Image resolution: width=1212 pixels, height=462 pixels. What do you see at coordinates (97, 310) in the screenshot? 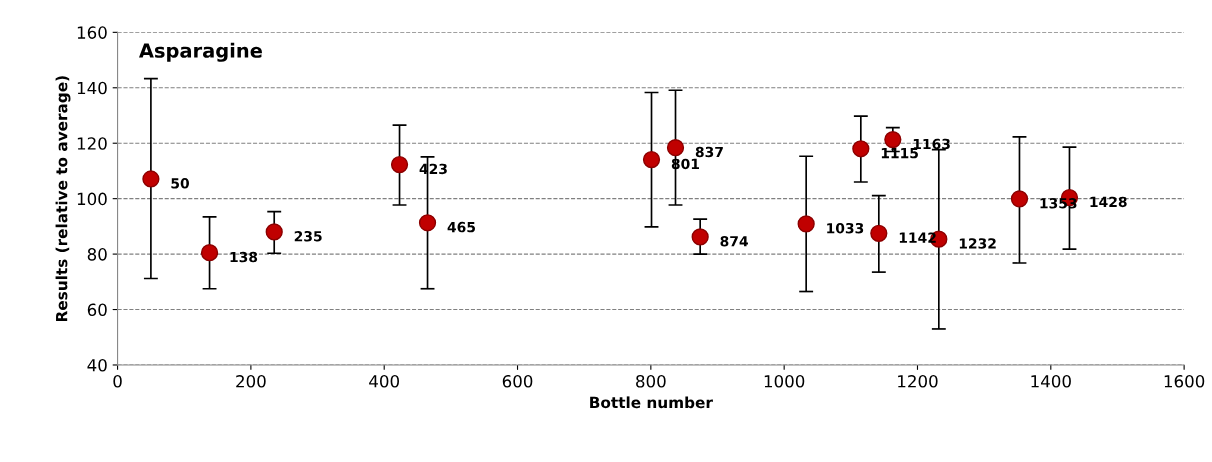
I see `y-tick-label: 60` at bounding box center [97, 310].